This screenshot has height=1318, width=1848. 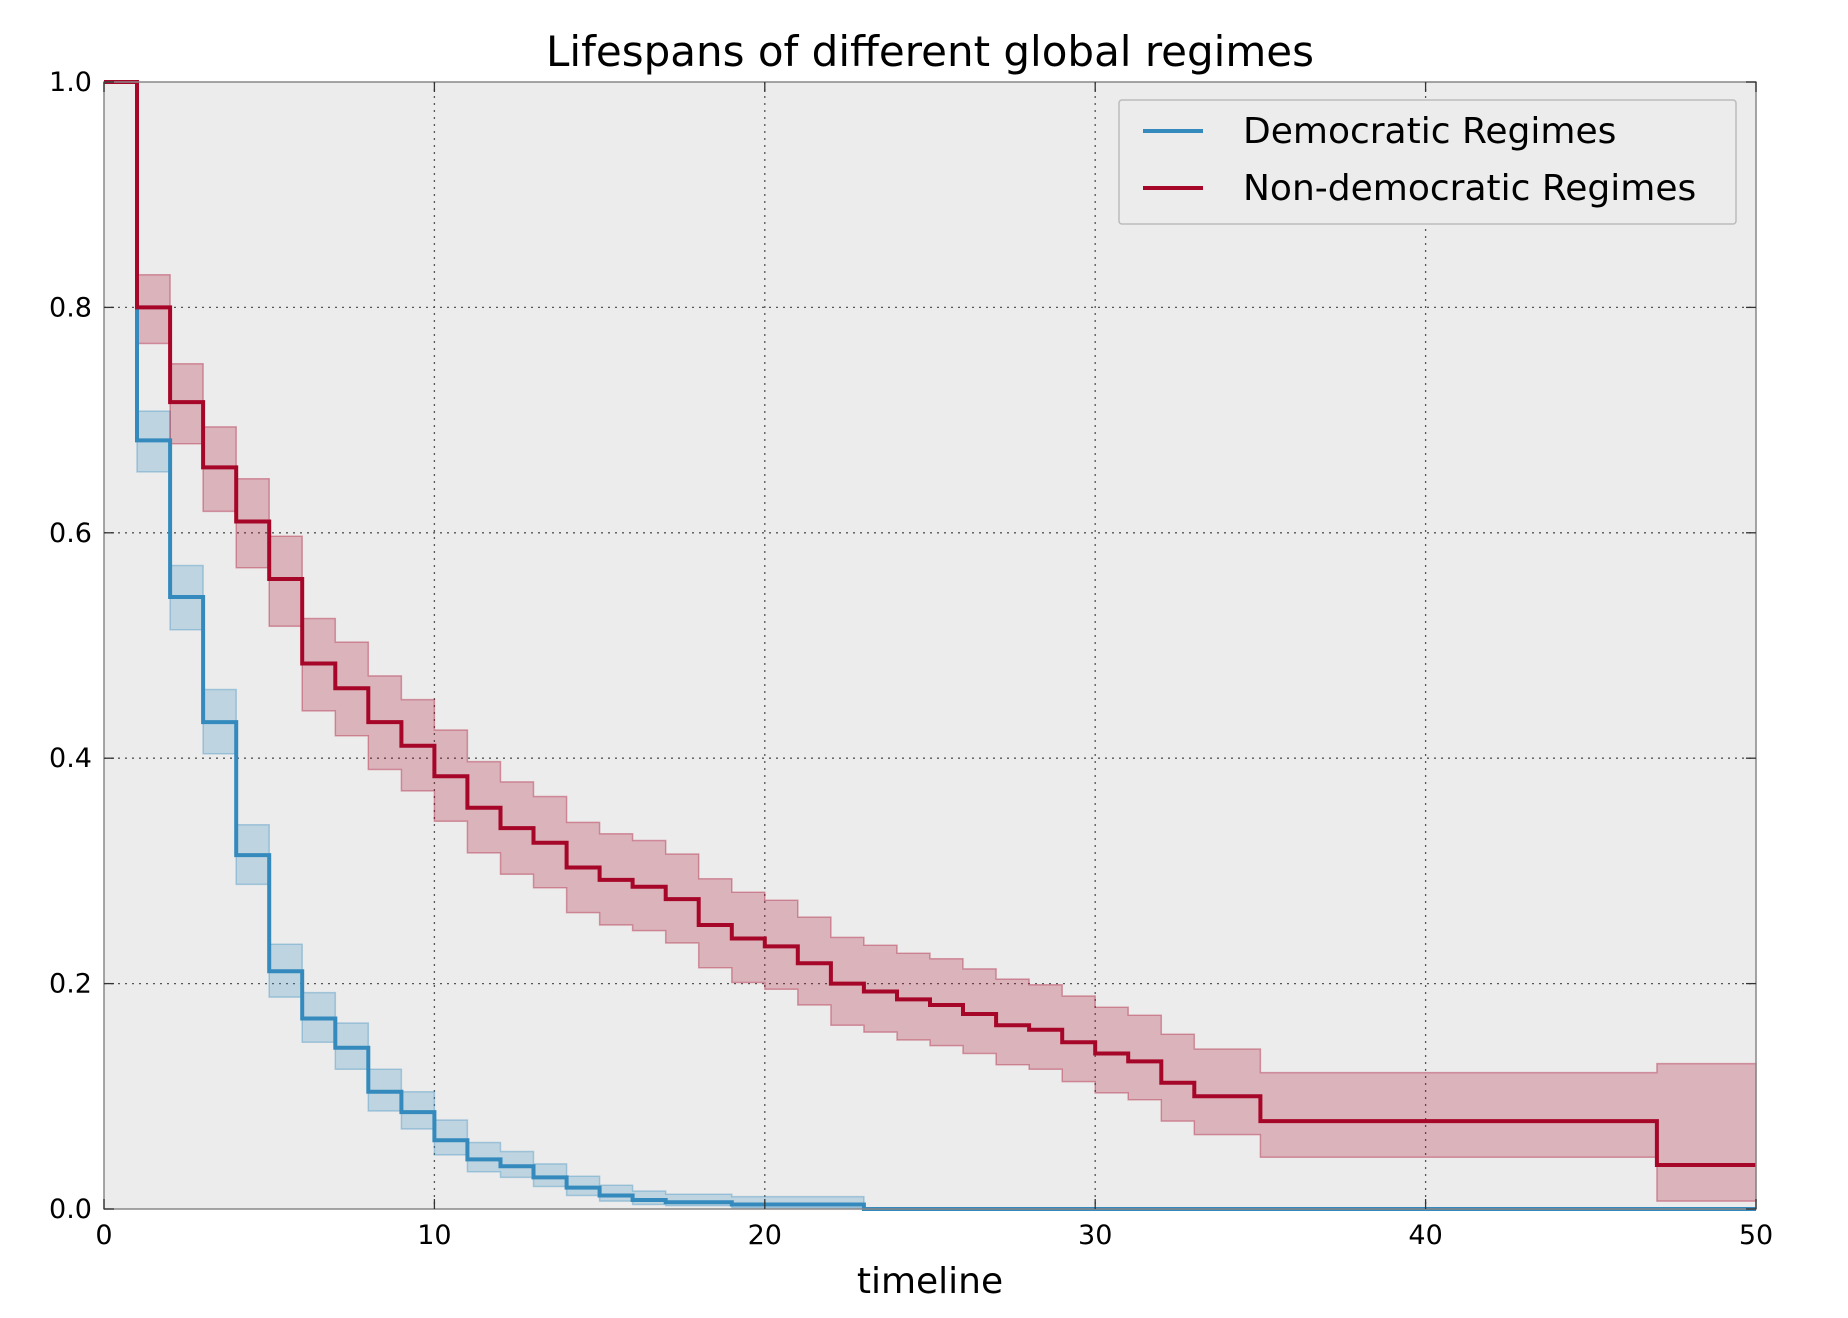 I want to click on x-tick-label: 20, so click(x=765, y=1235).